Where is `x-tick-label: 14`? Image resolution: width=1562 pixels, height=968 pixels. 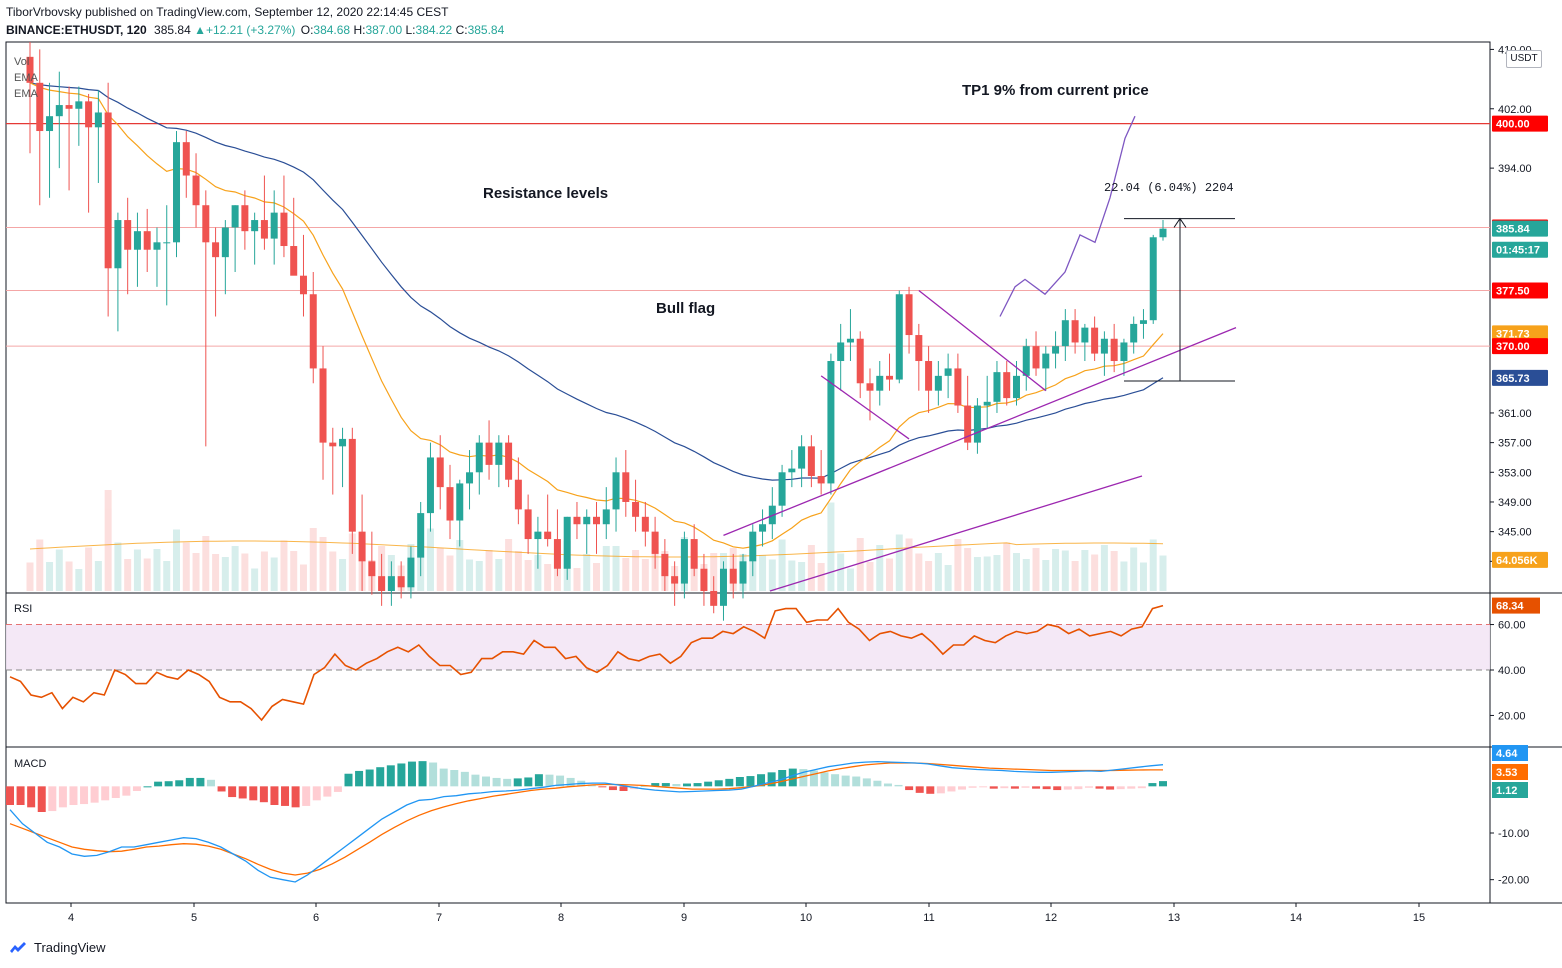
x-tick-label: 14 is located at coordinates (1296, 918).